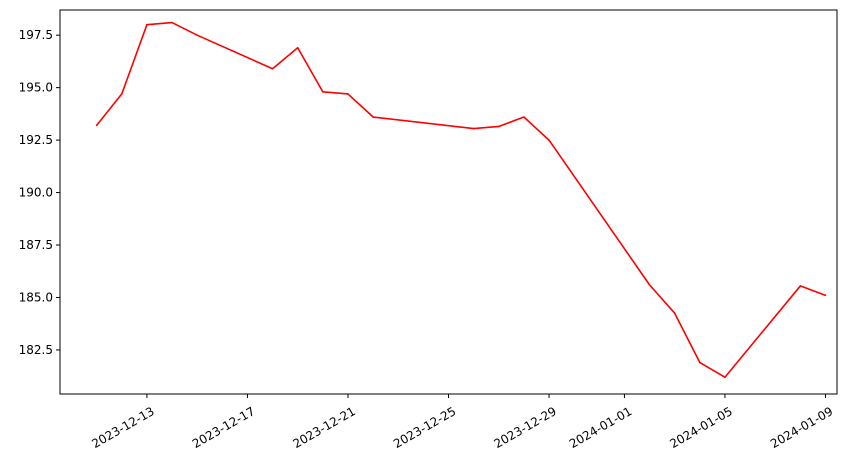  I want to click on y-tick-label: 190.0, so click(36, 193).